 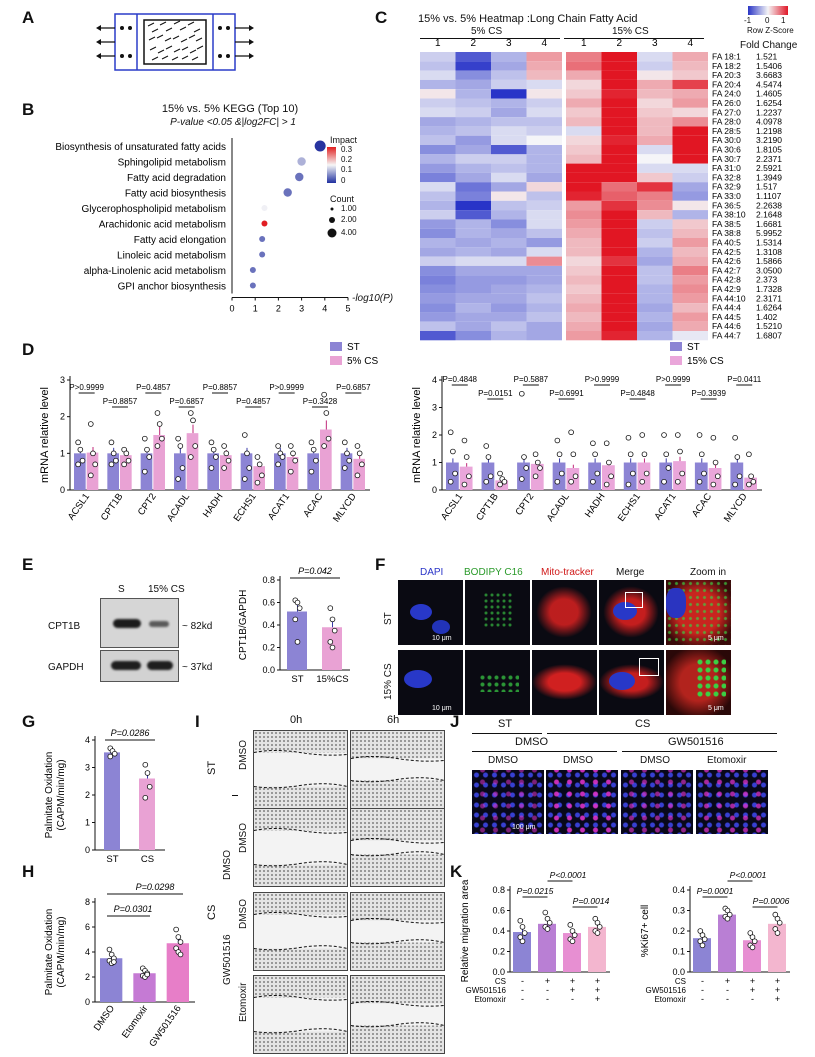 What do you see at coordinates (373, 298) in the screenshot?
I see `kegg-xlabel: -log10(P)` at bounding box center [373, 298].